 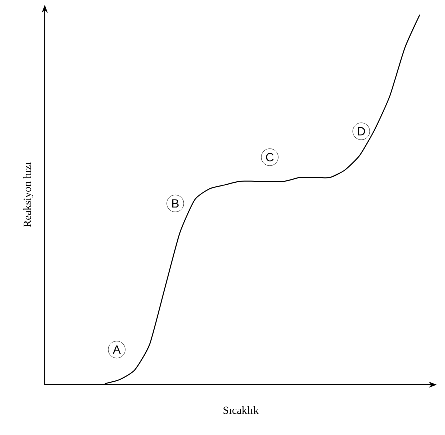 I want to click on annotation: C, so click(x=270, y=157).